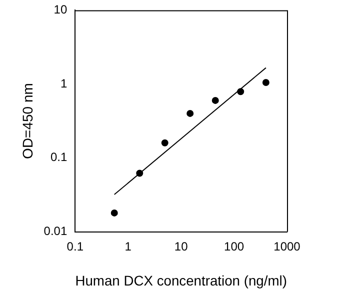 Image resolution: width=342 pixels, height=308 pixels. I want to click on y-tick-label: 0.1, so click(59, 157).